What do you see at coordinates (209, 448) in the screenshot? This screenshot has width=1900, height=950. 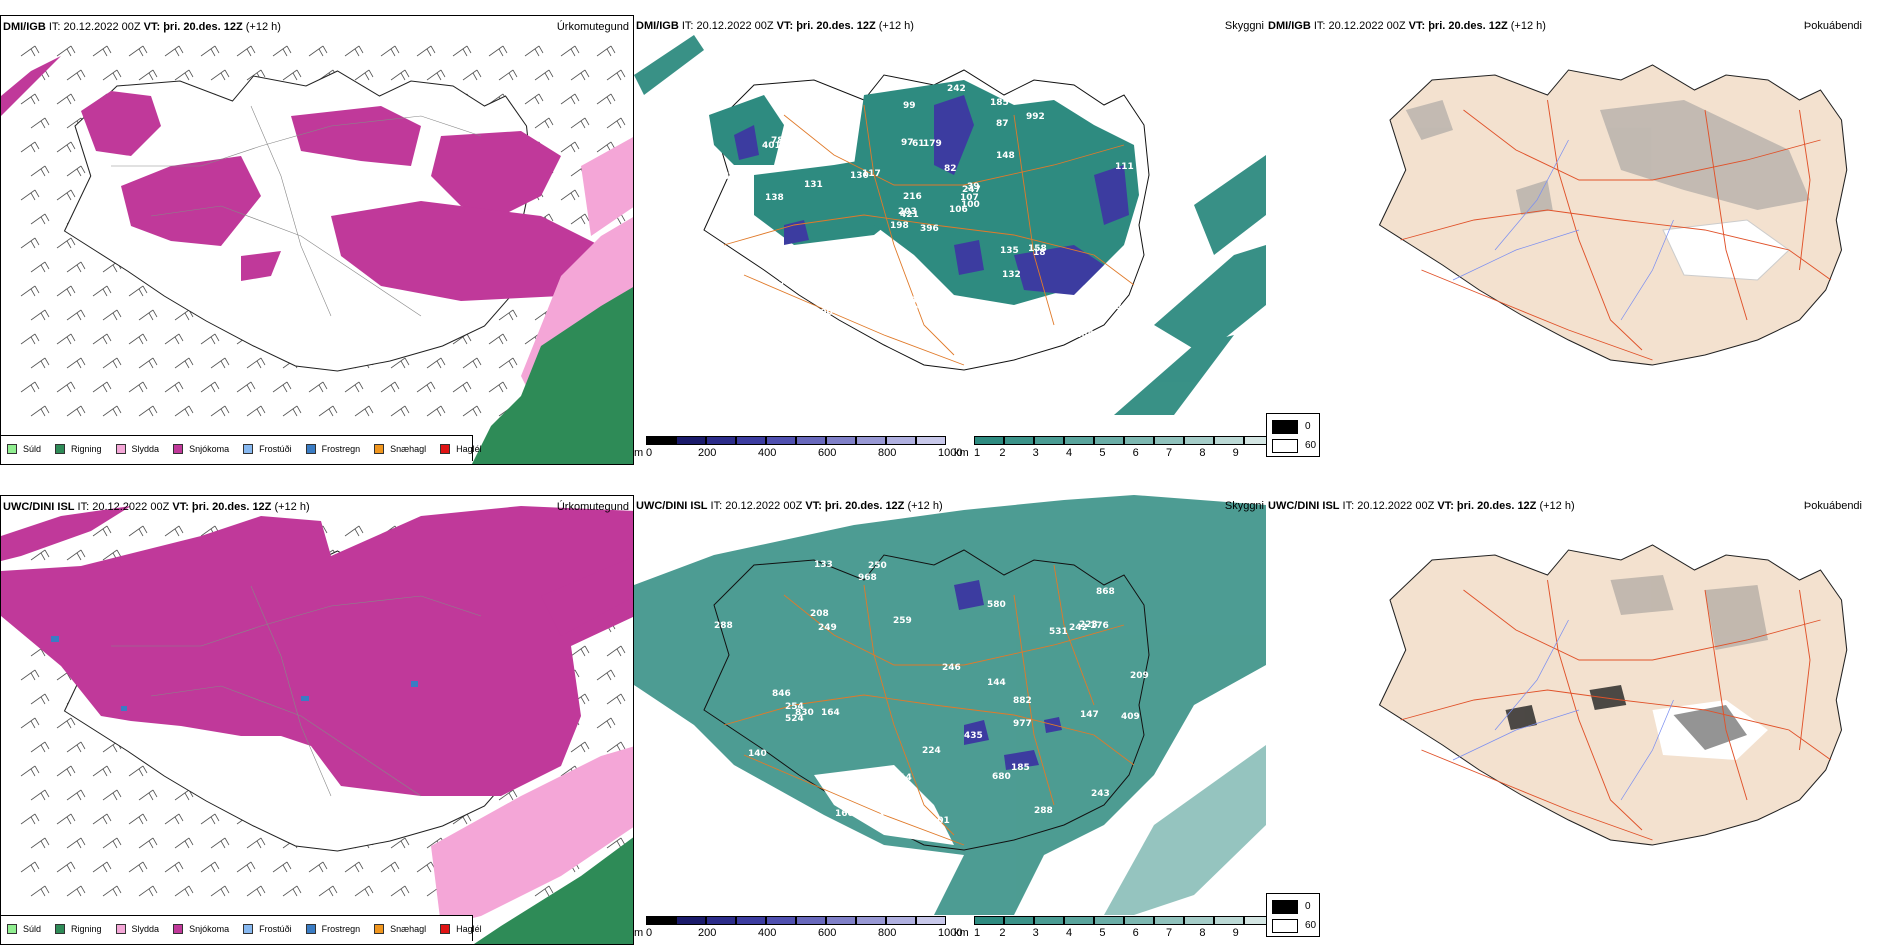 I see `legend-label: Snjókoma` at bounding box center [209, 448].